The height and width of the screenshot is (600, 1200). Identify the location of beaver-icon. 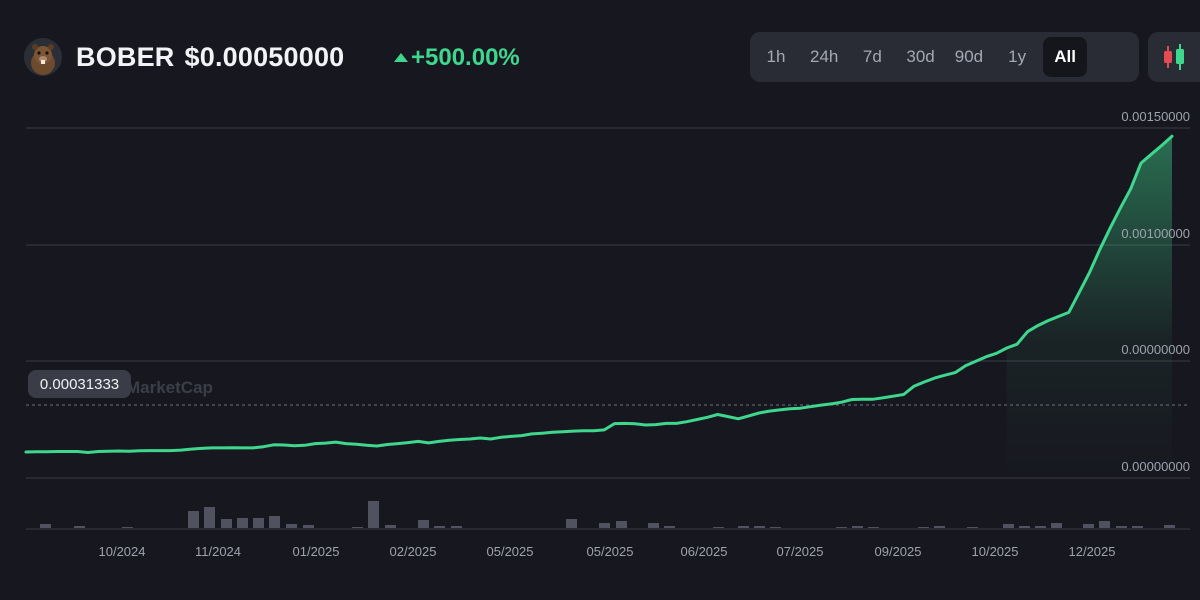
(43, 57).